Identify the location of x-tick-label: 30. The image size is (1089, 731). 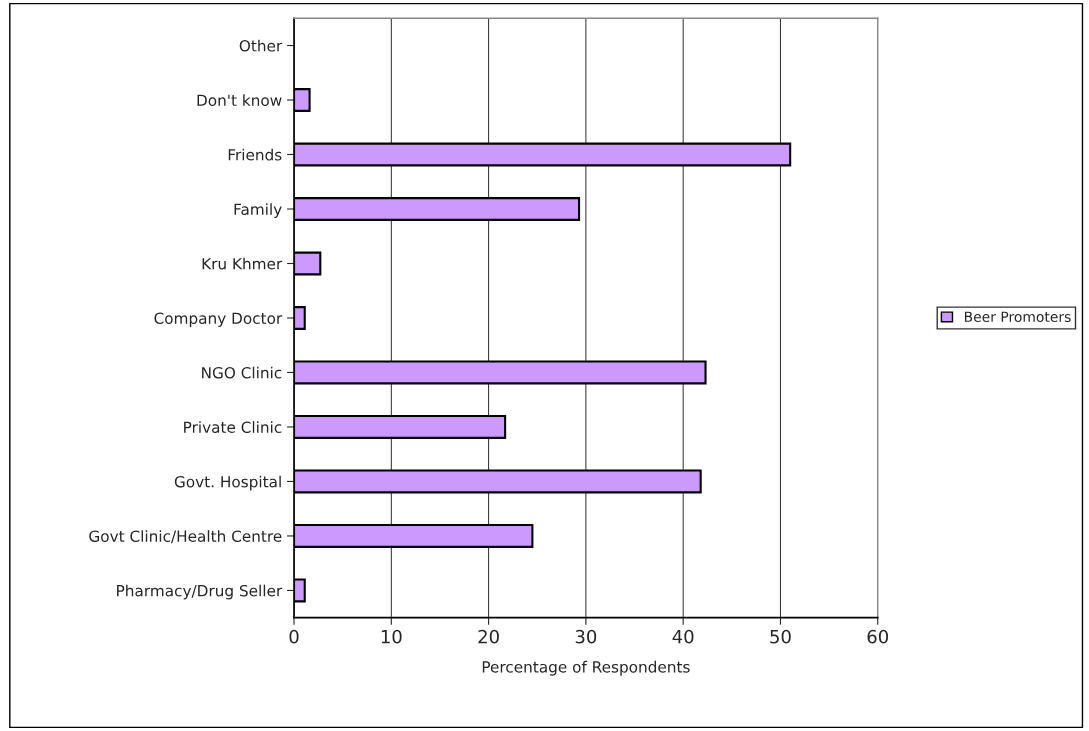
(586, 636).